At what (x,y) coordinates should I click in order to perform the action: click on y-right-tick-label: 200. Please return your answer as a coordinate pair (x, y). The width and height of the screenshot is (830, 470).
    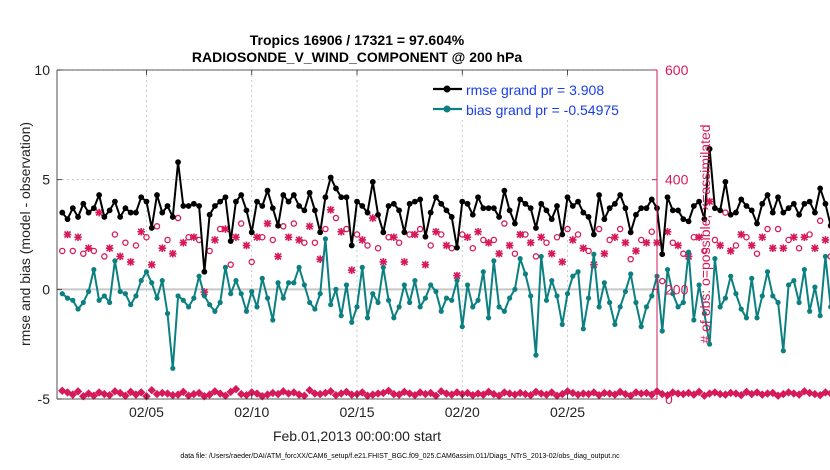
    Looking at the image, I should click on (677, 289).